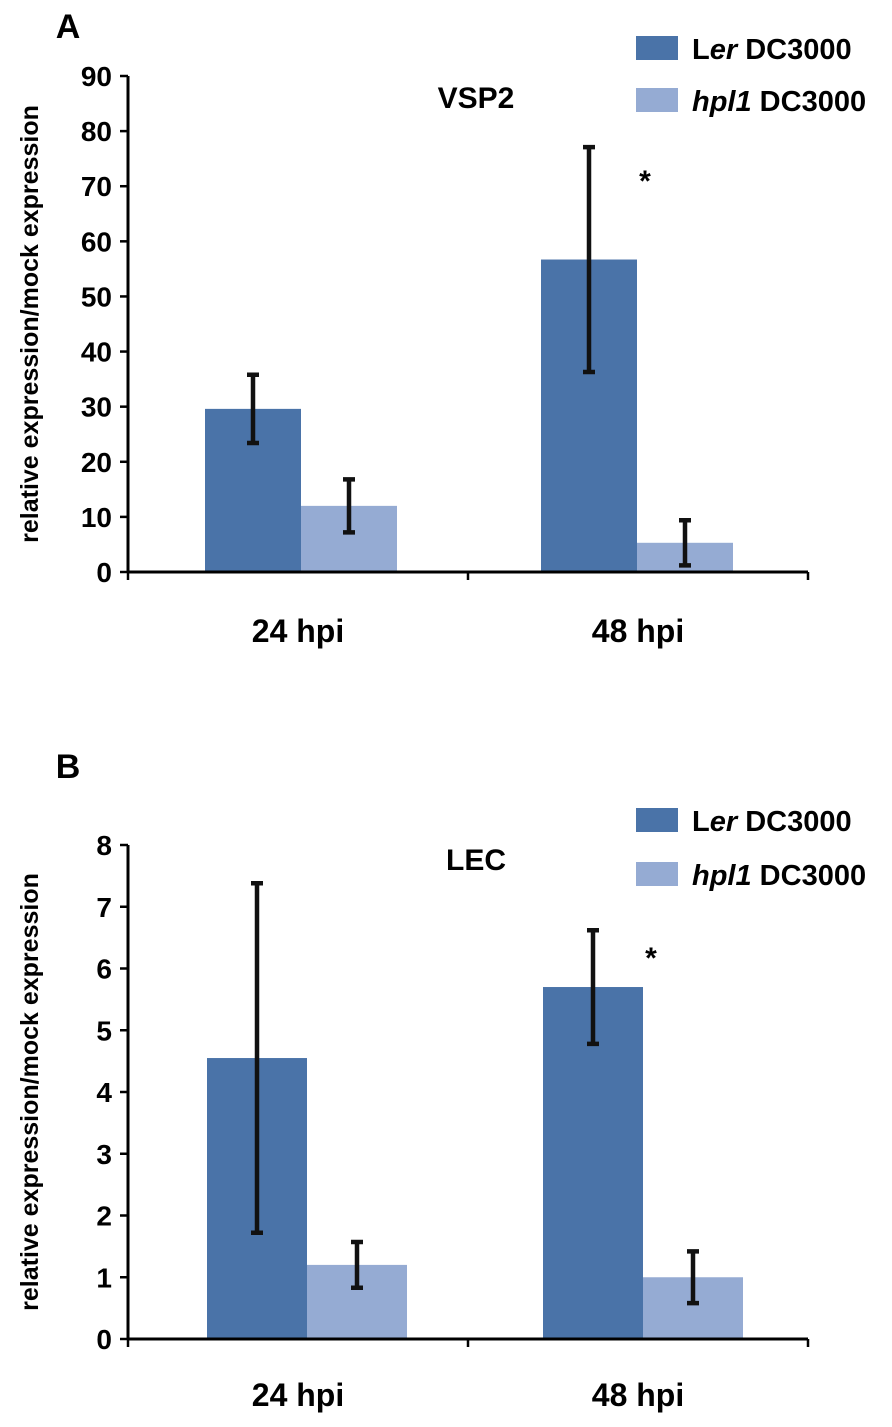 The image size is (892, 1427). What do you see at coordinates (96, 352) in the screenshot?
I see `y-tick-label: 40` at bounding box center [96, 352].